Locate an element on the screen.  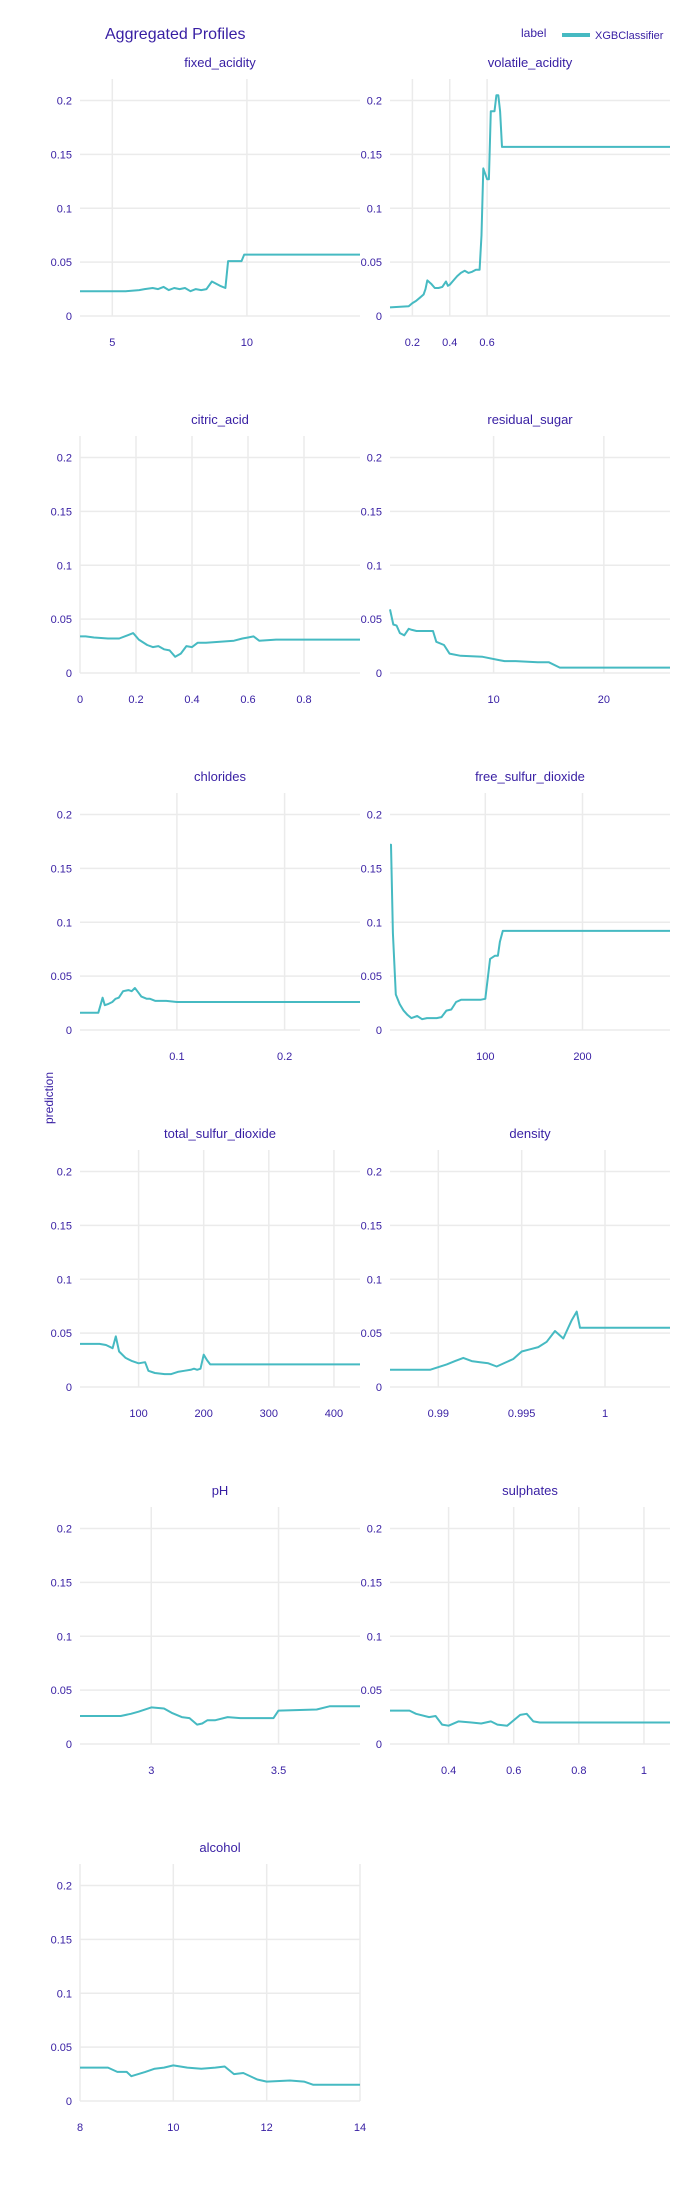
subplot-free-sulfur-dioxide: free_sulfur_dioxide 0 0.05 0.1 0.15 0.2 100 200 is located at coordinates (515, 916).